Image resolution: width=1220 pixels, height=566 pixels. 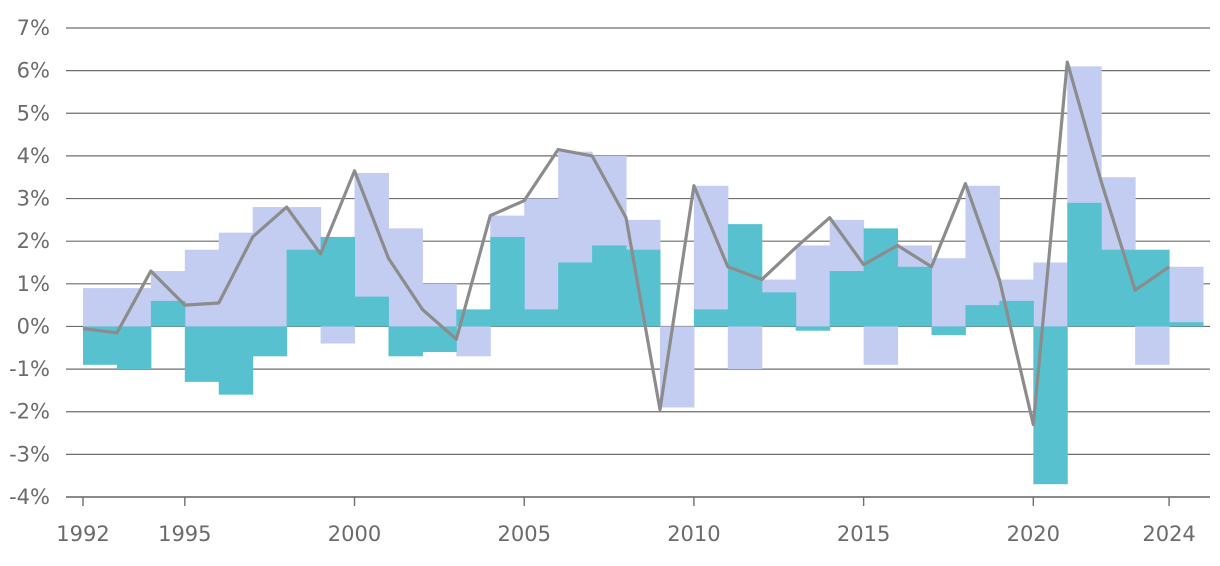 What do you see at coordinates (33, 326) in the screenshot?
I see `y-tick-label: 0%` at bounding box center [33, 326].